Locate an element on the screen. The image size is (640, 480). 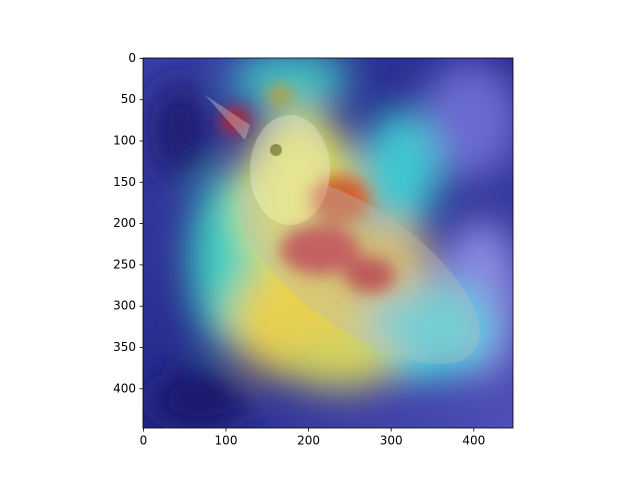
x-tick-label: 100 is located at coordinates (226, 441).